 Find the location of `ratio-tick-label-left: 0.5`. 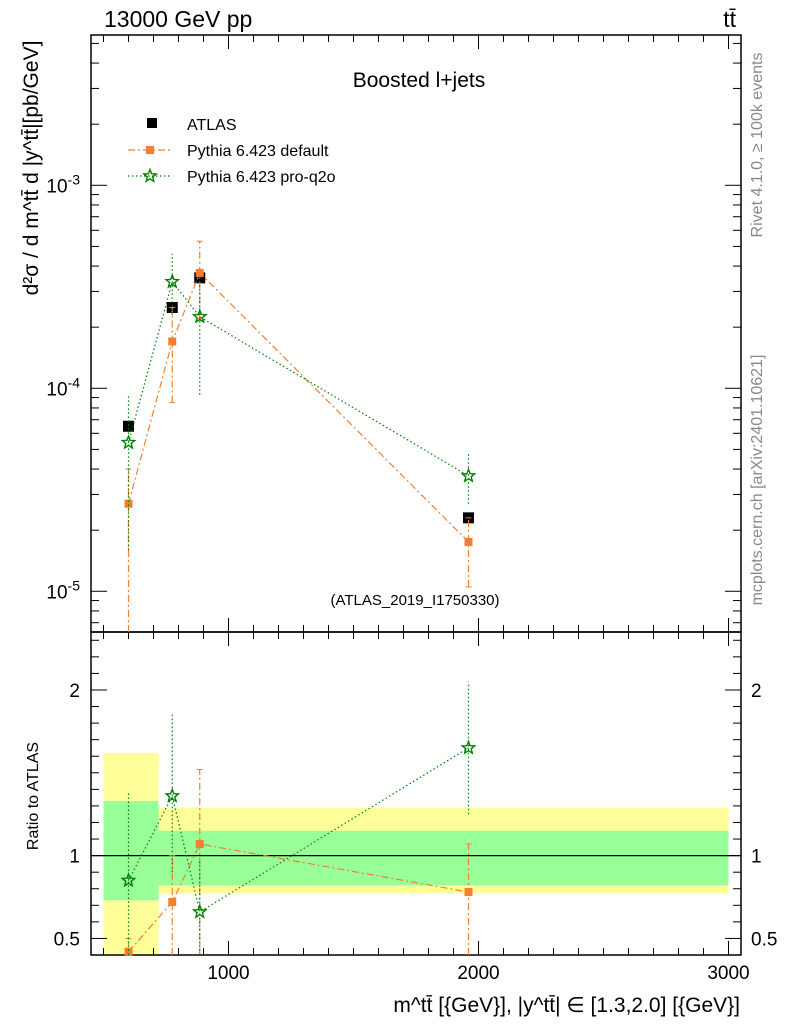

ratio-tick-label-left: 0.5 is located at coordinates (67, 939).